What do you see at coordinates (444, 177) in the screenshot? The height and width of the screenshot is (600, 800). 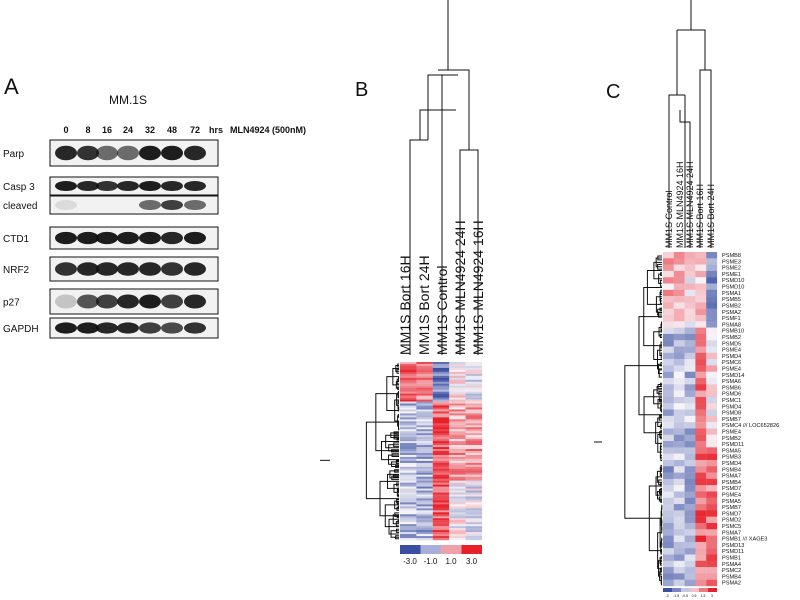 I see `dendrogram` at bounding box center [444, 177].